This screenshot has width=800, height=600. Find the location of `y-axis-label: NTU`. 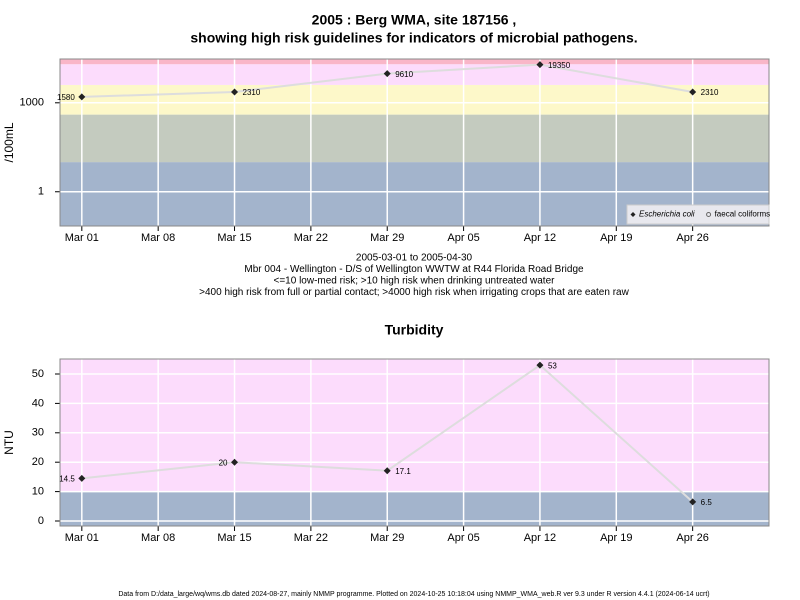

y-axis-label: NTU is located at coordinates (9, 442).